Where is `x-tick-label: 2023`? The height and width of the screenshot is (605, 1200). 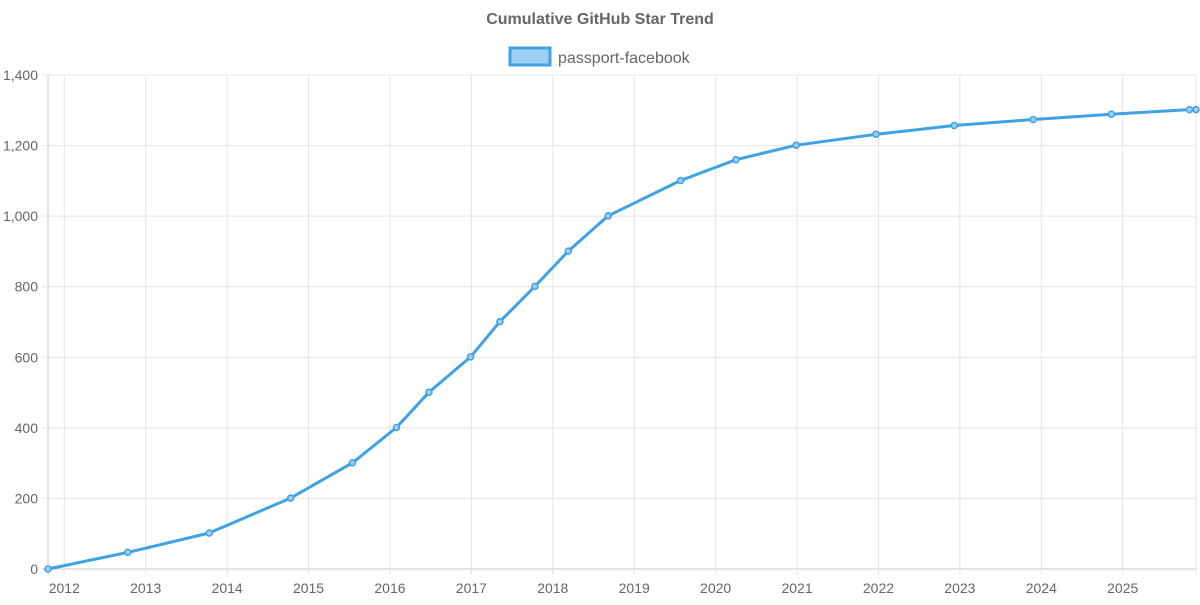 x-tick-label: 2023 is located at coordinates (959, 588).